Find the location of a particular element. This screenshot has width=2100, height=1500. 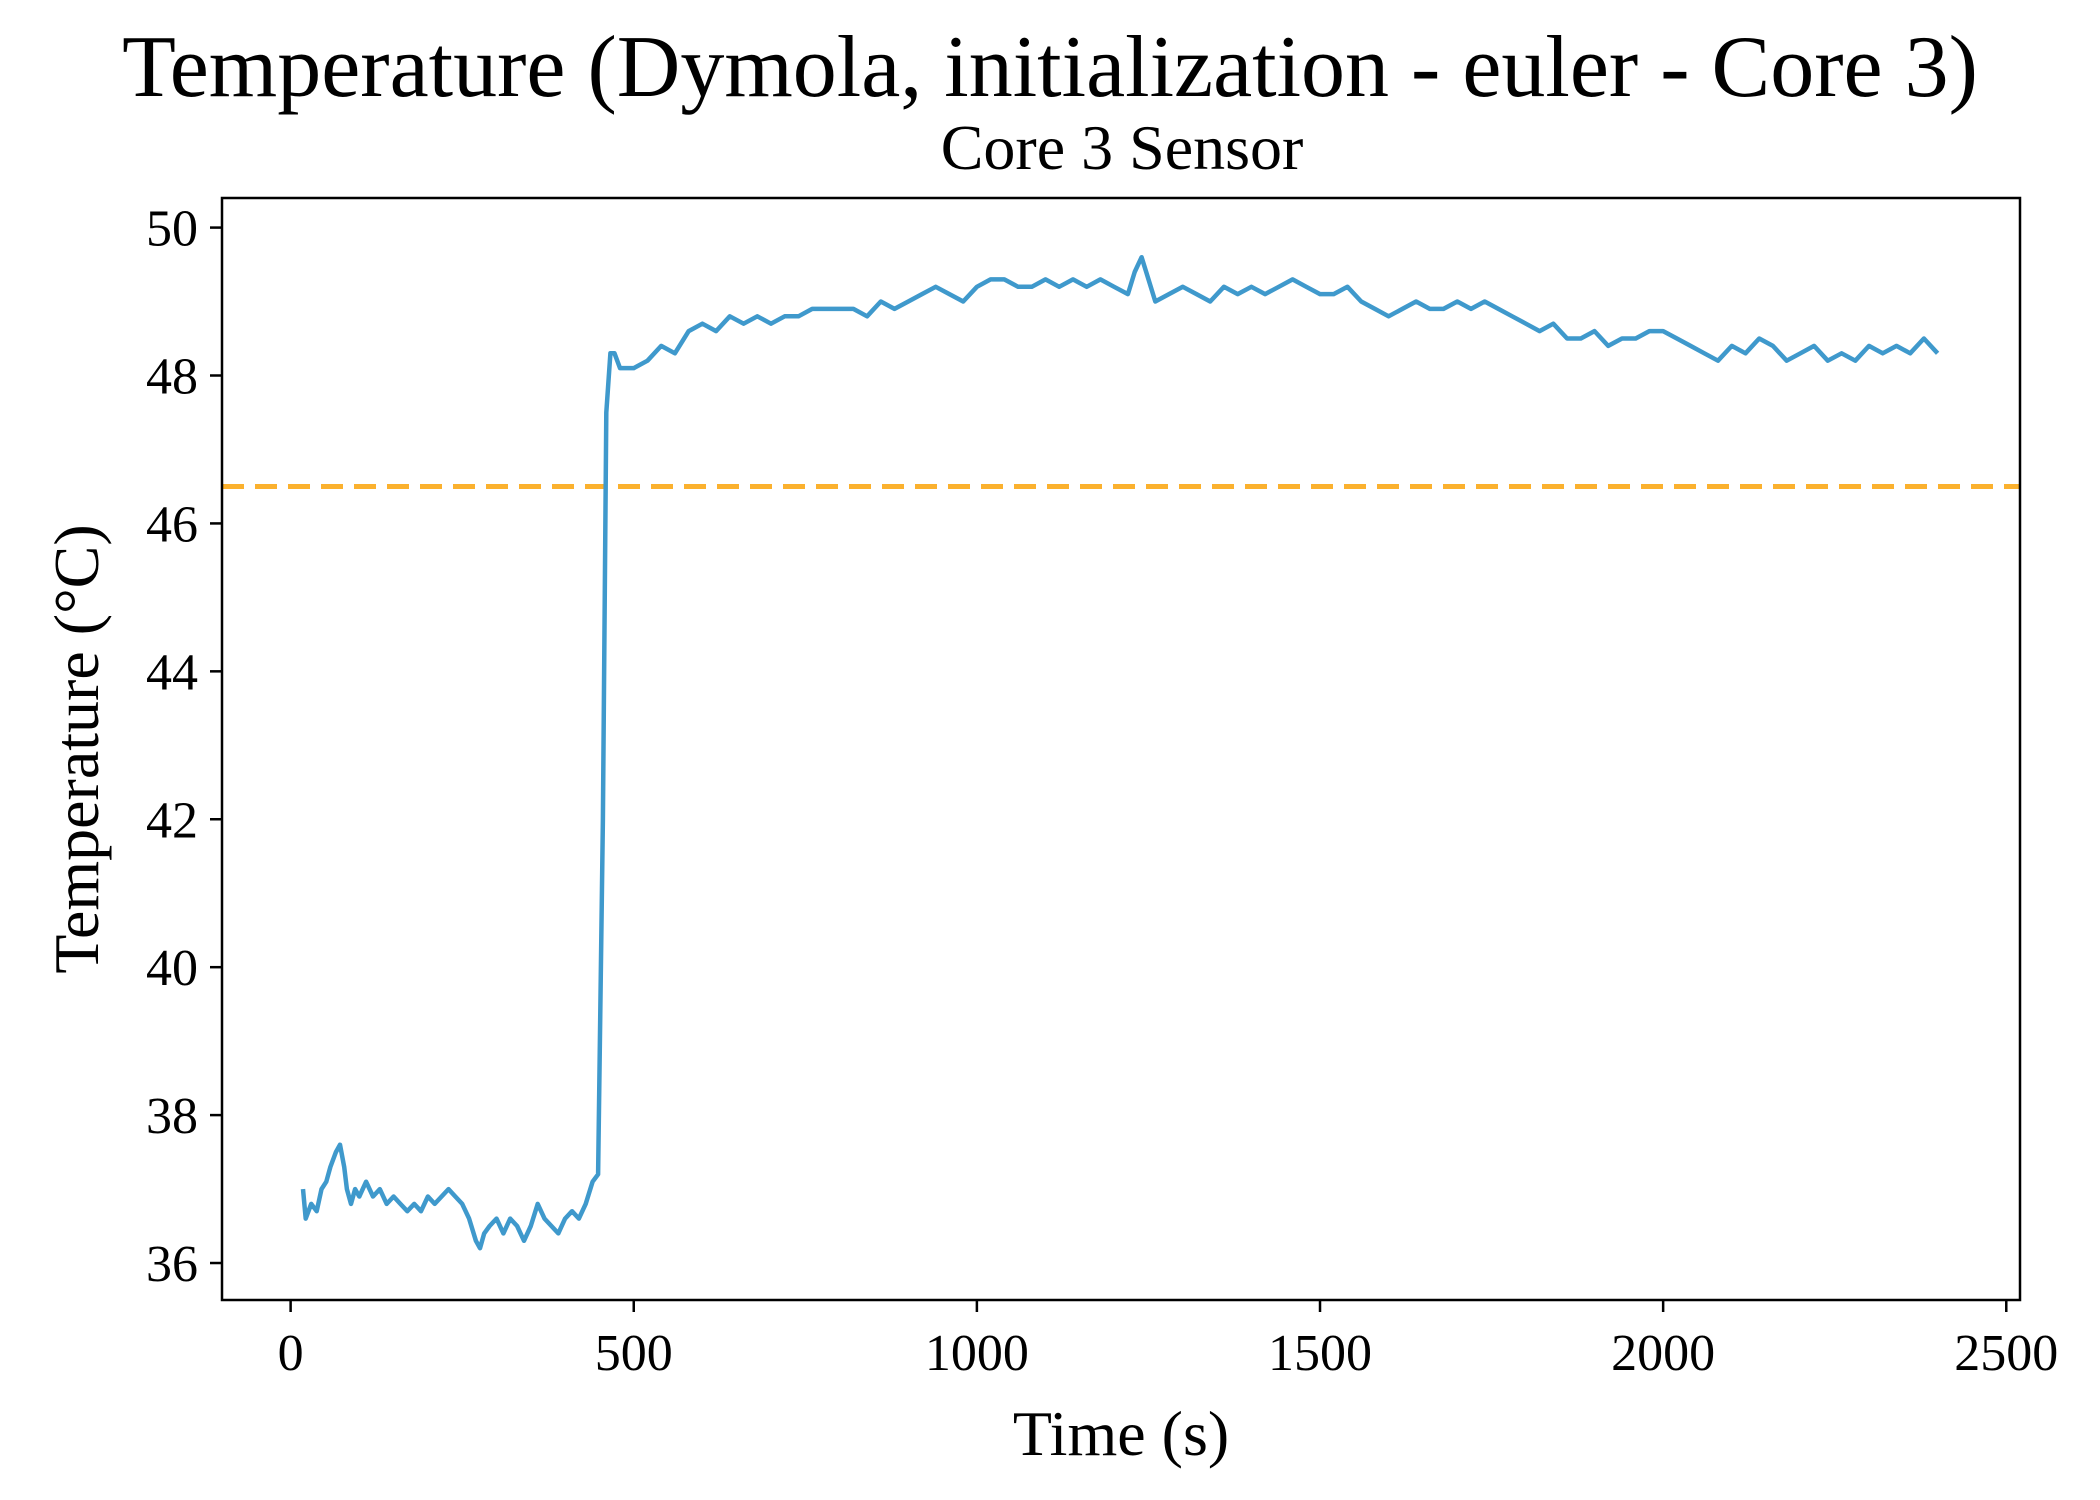

y-tick-label: 50 is located at coordinates (172, 229).